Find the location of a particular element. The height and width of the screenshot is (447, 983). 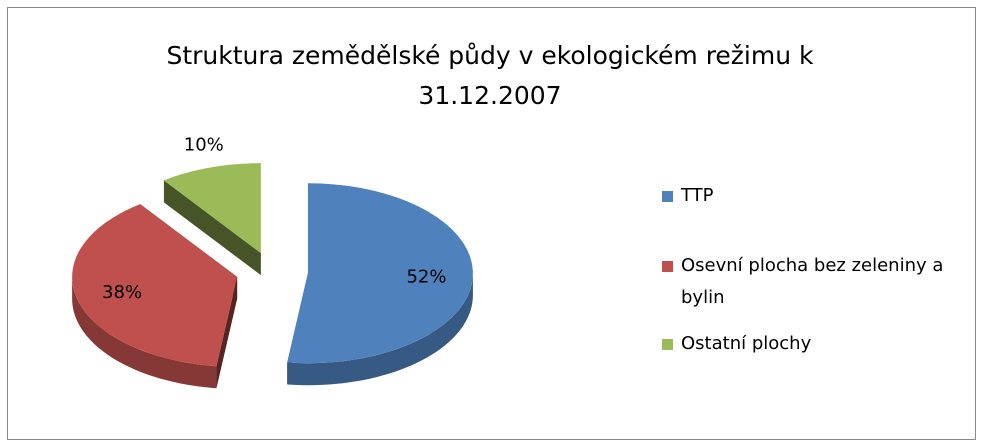

data-label: 52% is located at coordinates (426, 276).